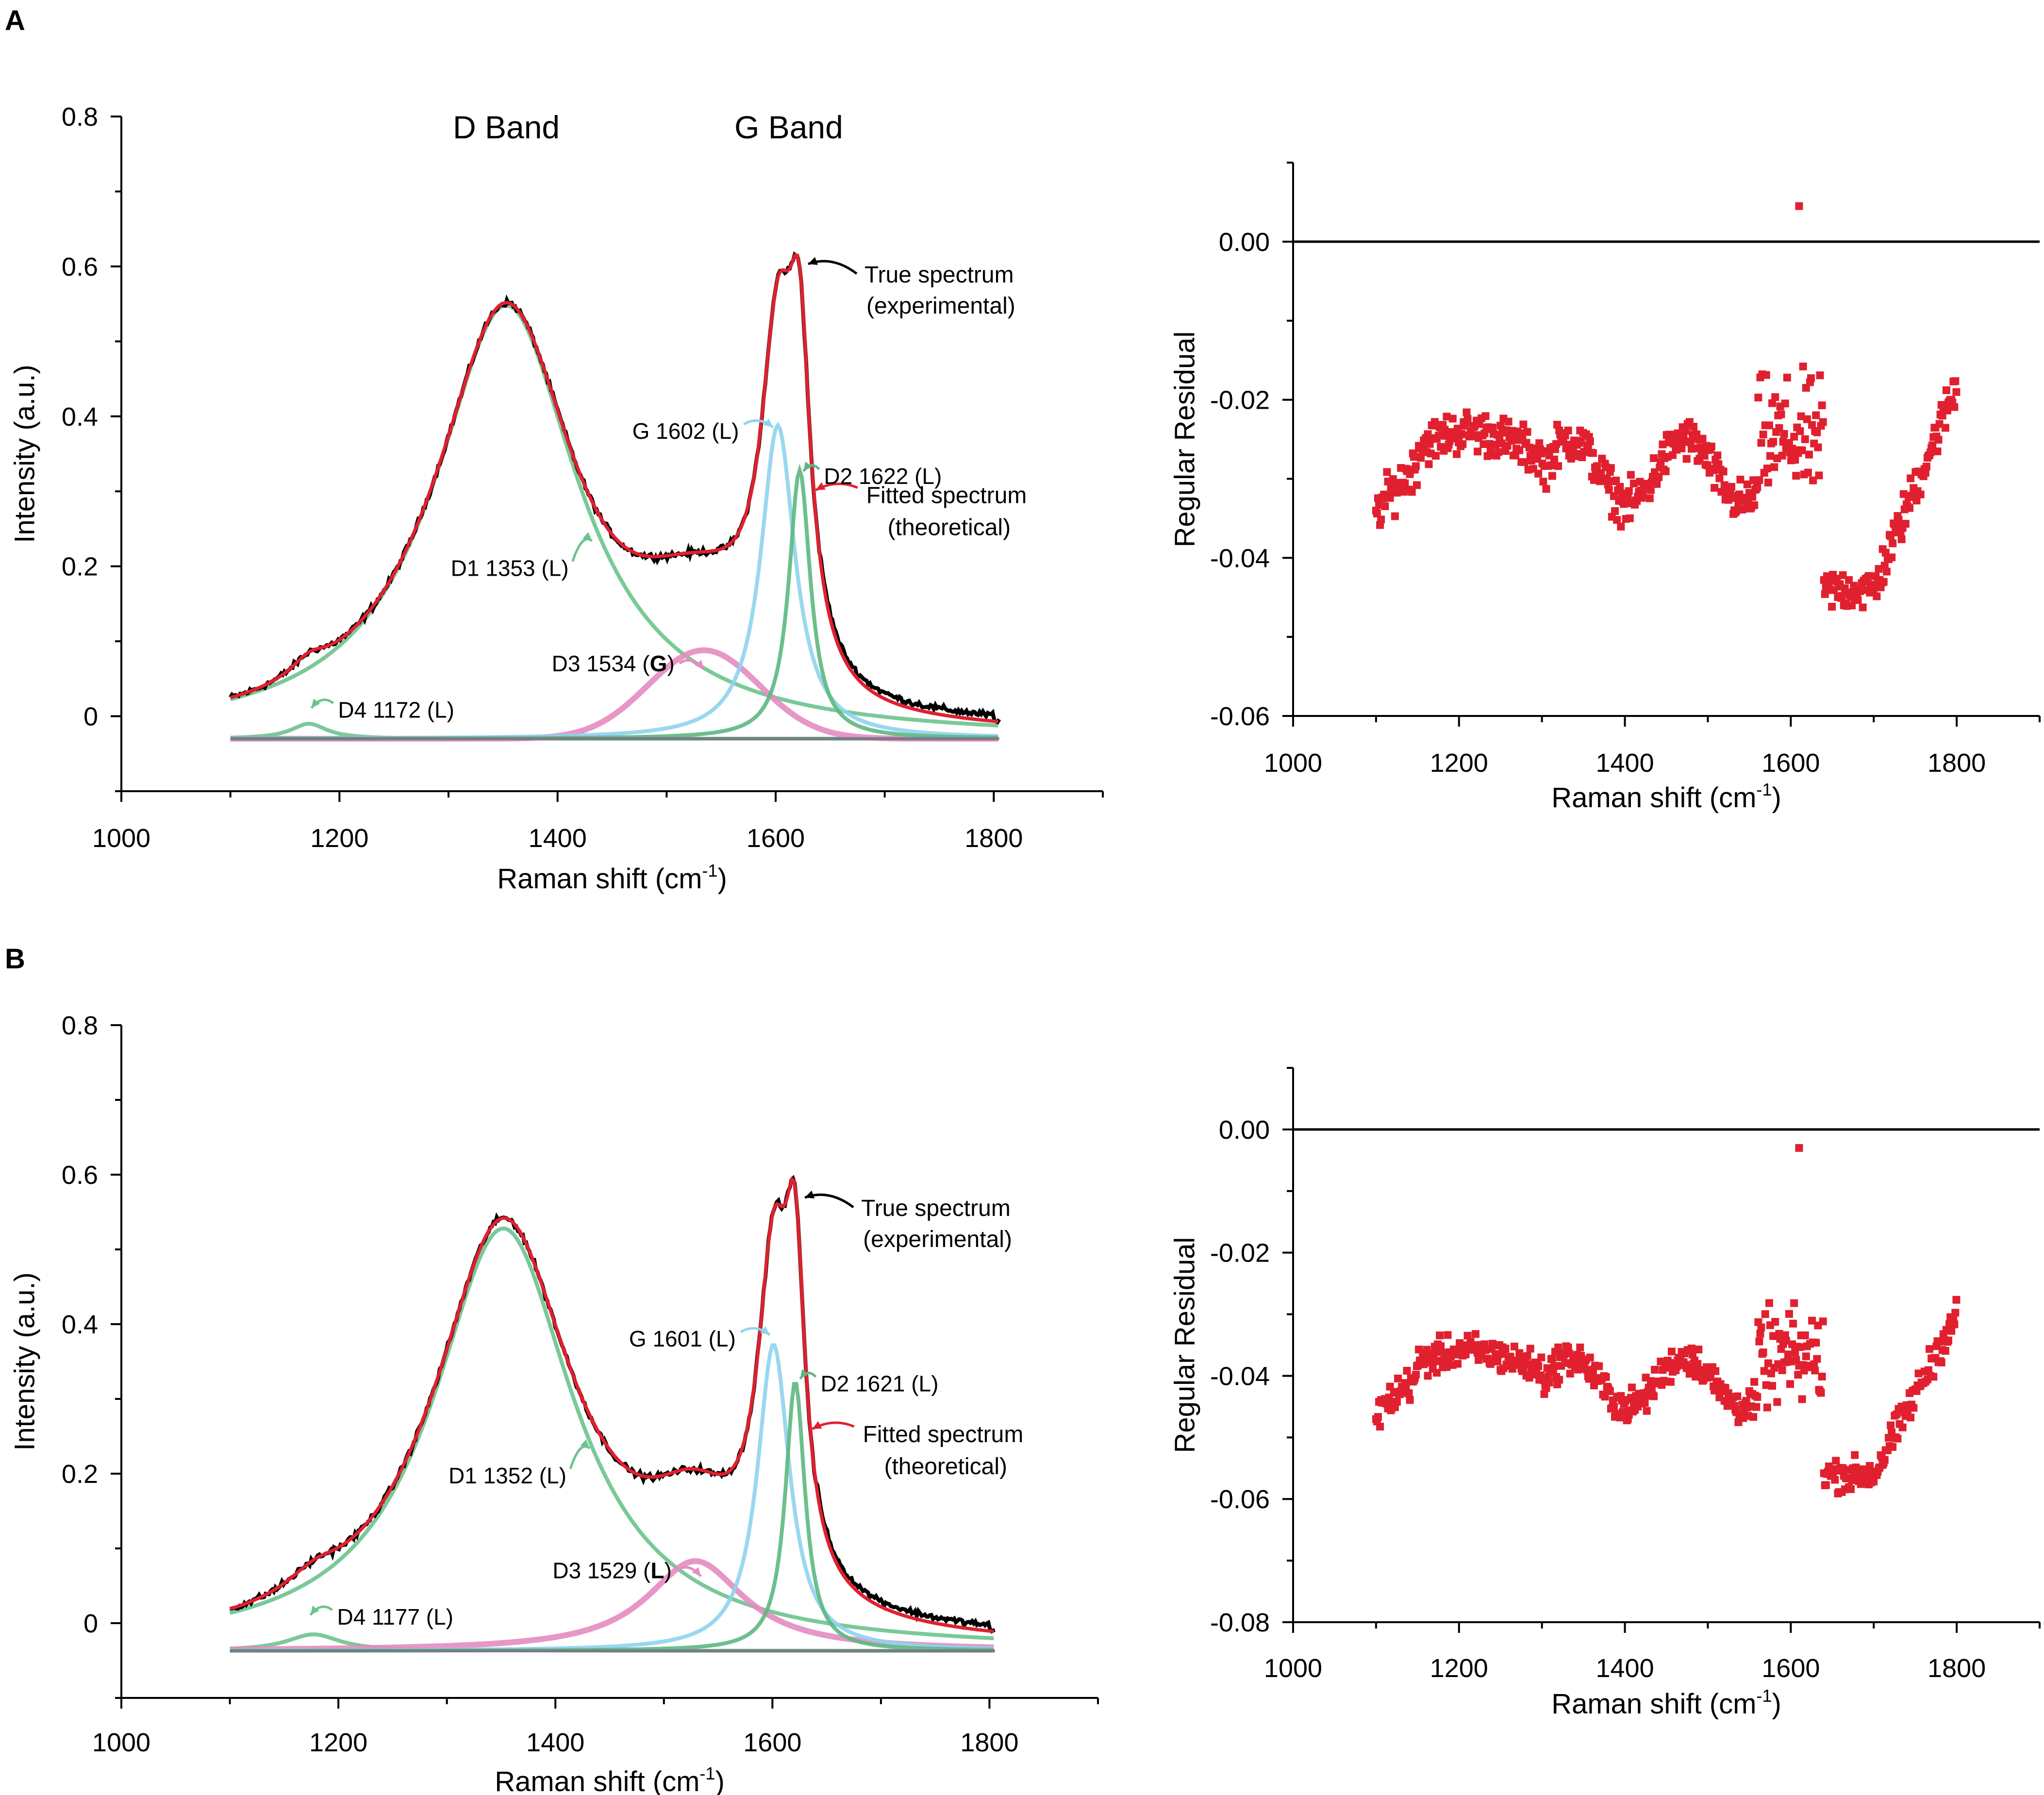 The width and height of the screenshot is (2044, 1795). Describe the element at coordinates (1790, 763) in the screenshot. I see `residual-a-x-tick-label: 1600` at that location.